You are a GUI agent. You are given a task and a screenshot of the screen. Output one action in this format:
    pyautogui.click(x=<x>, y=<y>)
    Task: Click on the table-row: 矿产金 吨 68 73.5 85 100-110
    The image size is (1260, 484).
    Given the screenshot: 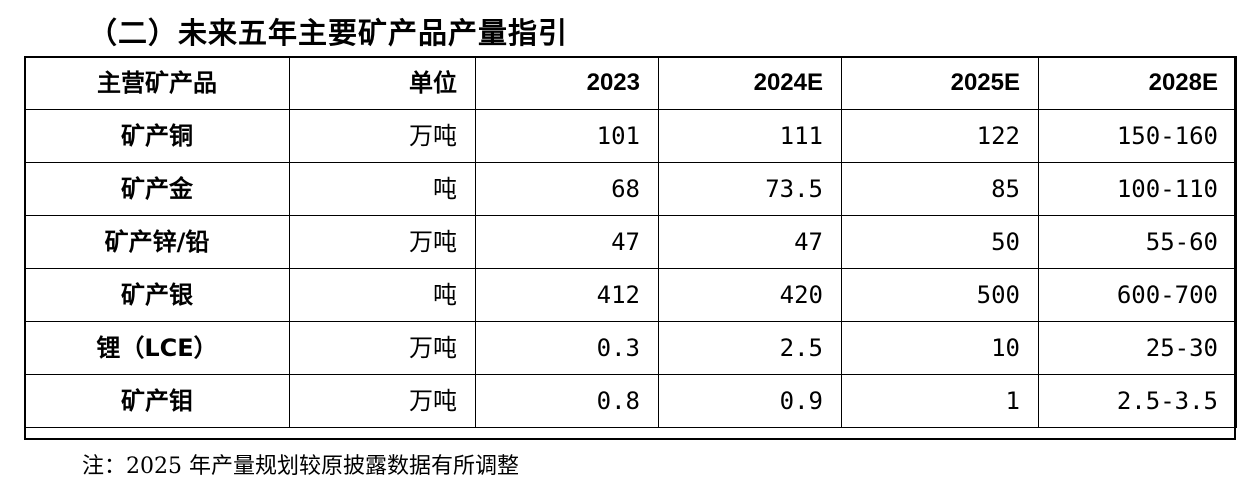 What is the action you would take?
    pyautogui.click(x=630, y=189)
    